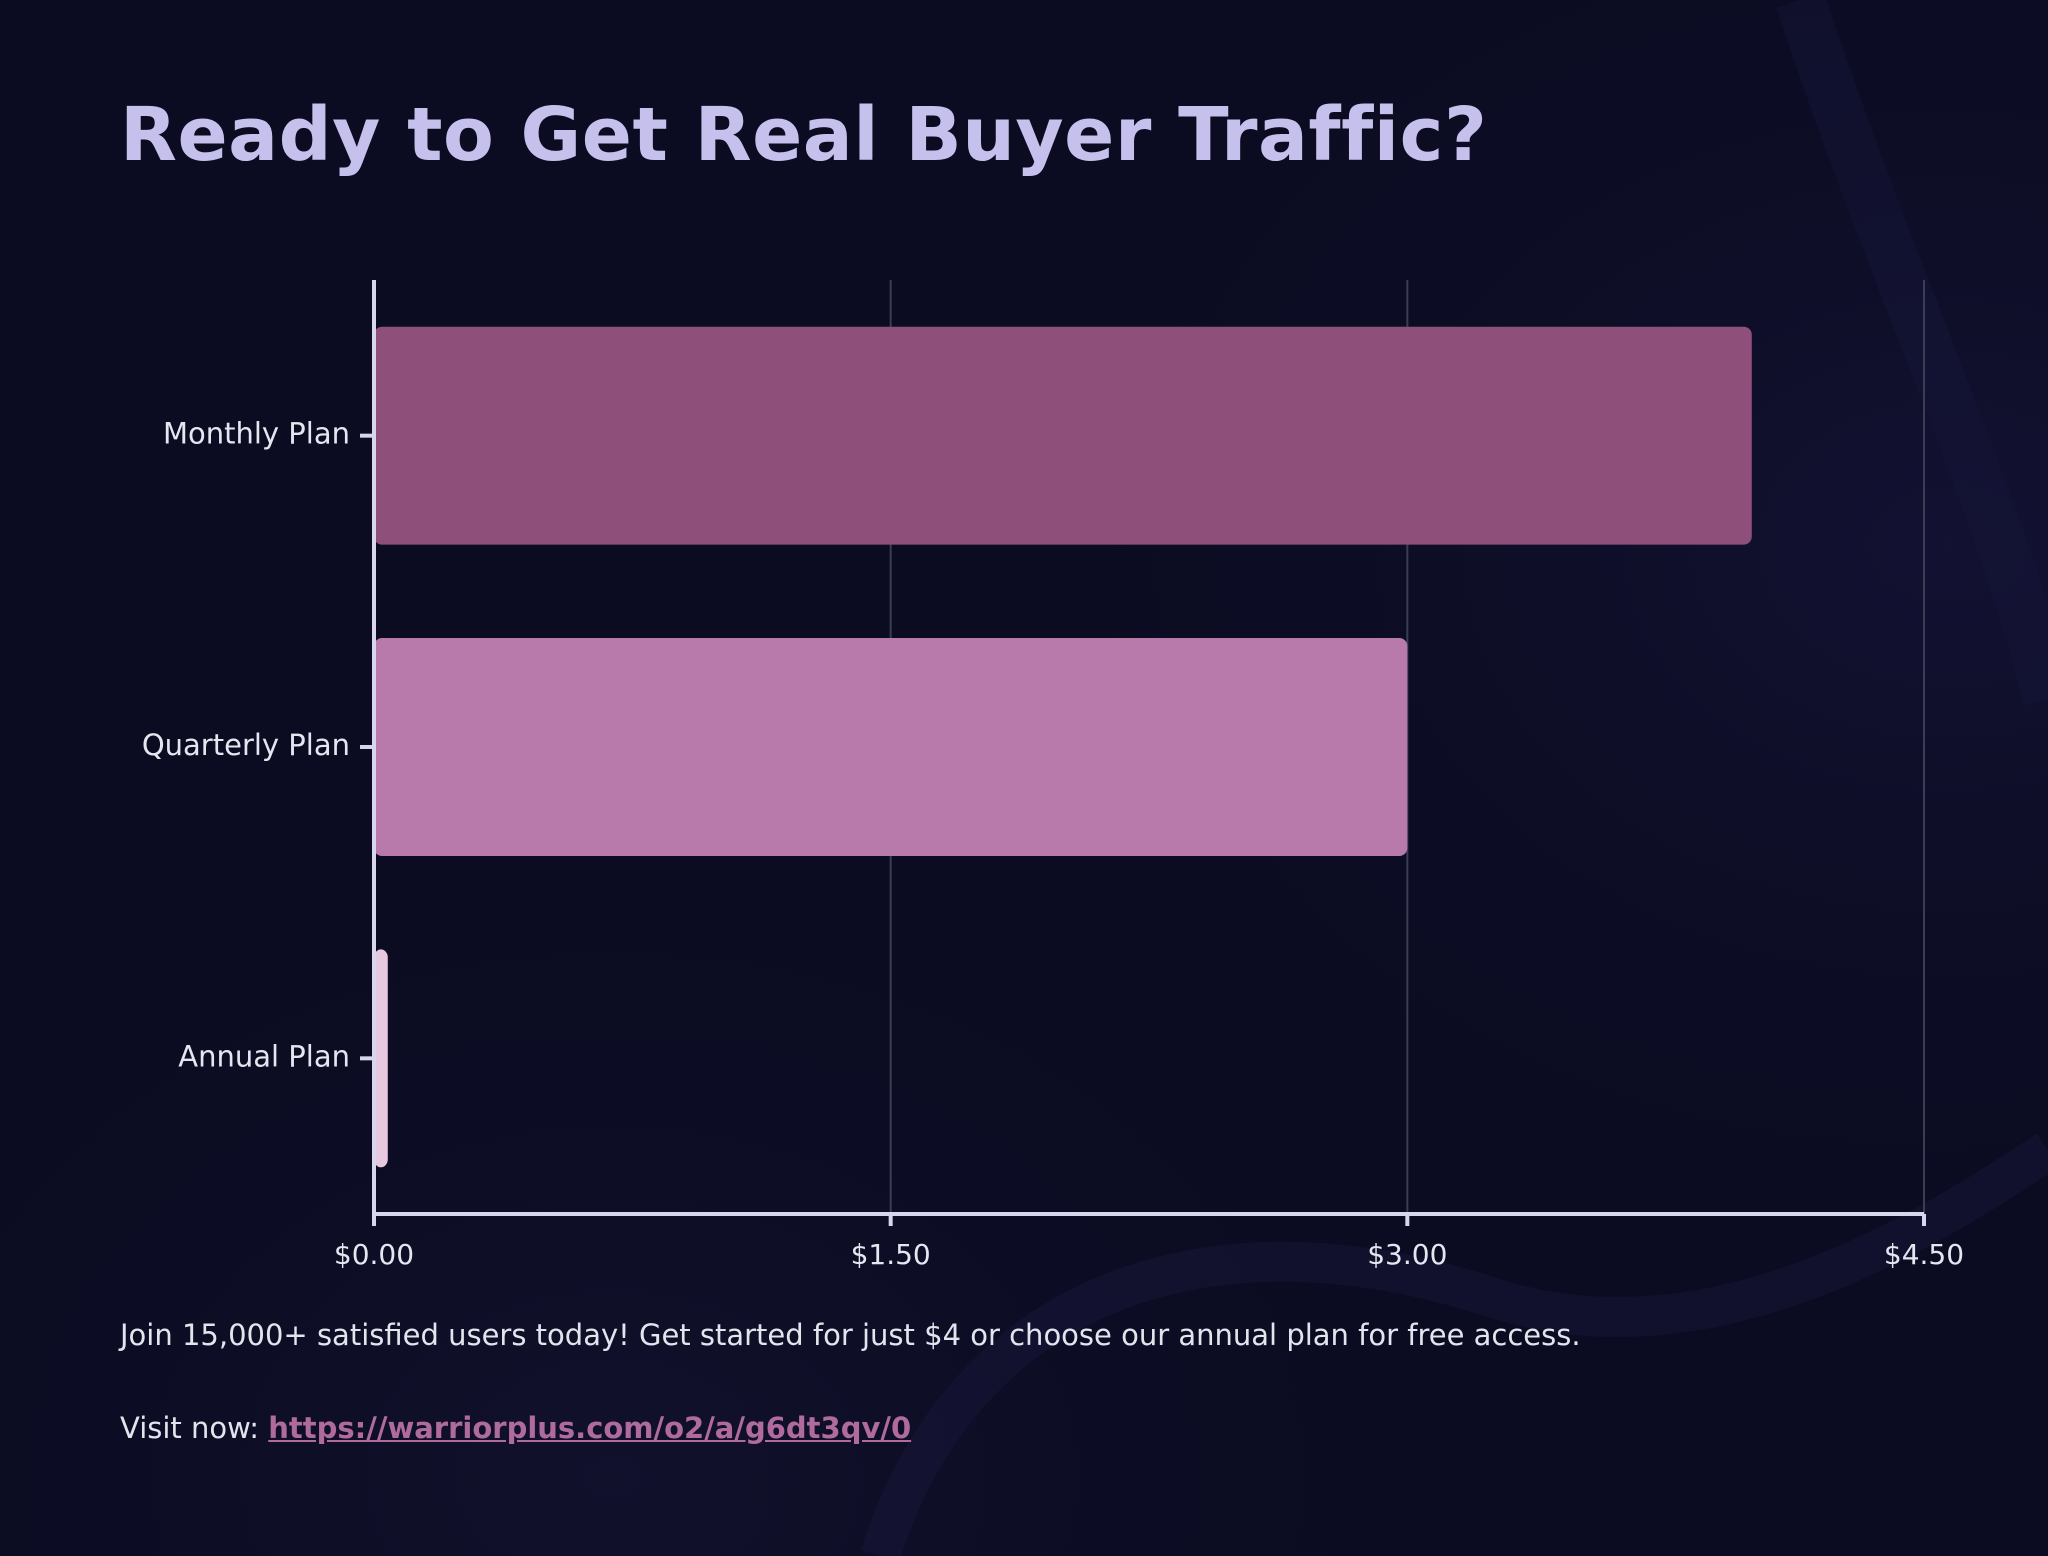  What do you see at coordinates (374, 1254) in the screenshot?
I see `x-tick-label-0: $0.00` at bounding box center [374, 1254].